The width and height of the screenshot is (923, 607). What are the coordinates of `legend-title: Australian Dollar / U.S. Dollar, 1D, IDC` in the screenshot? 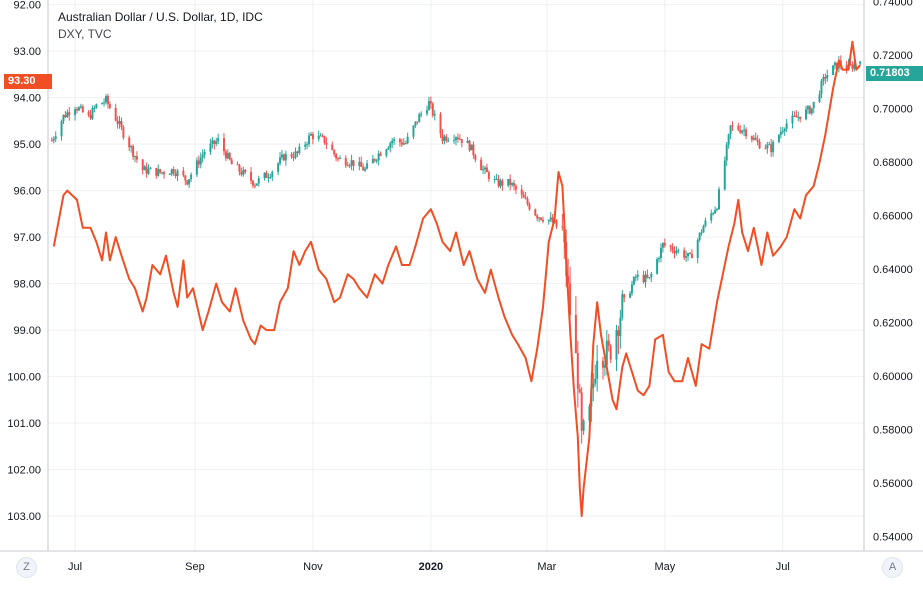 It's located at (160, 17).